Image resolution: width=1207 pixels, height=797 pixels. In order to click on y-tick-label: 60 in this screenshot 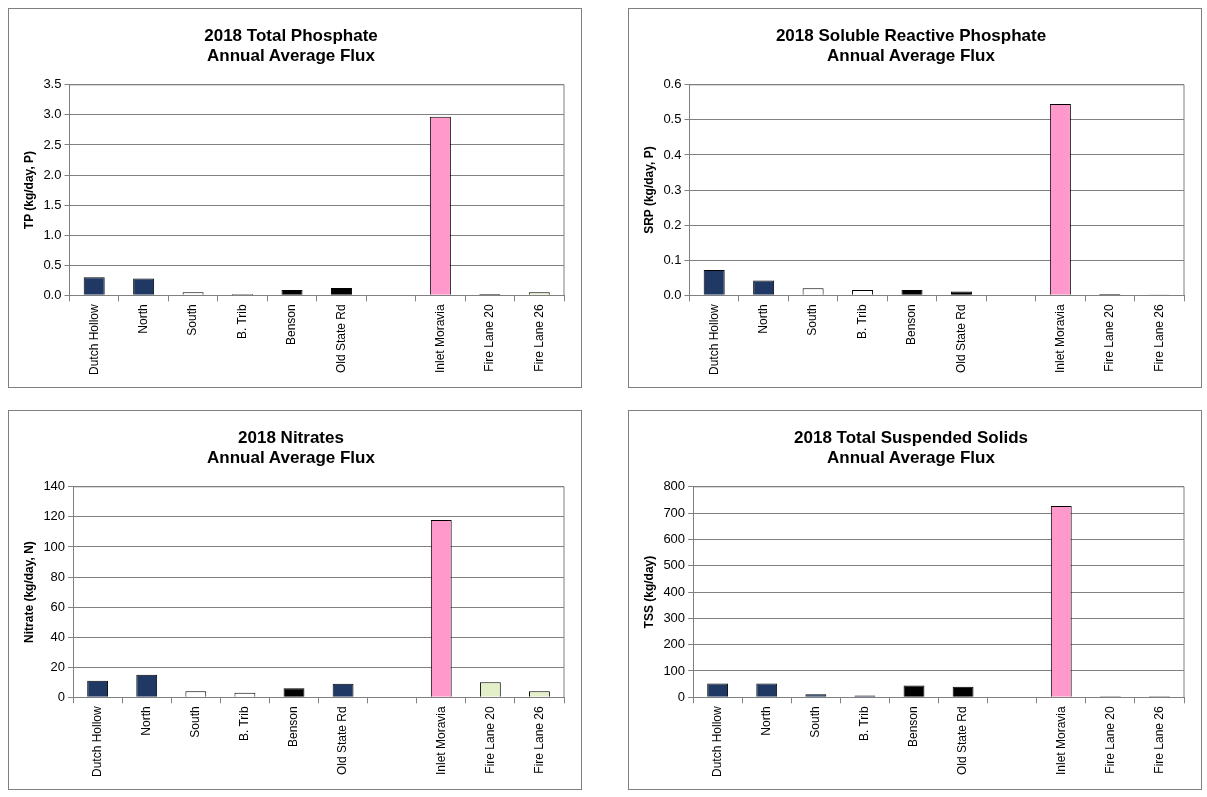, I will do `click(58, 606)`.